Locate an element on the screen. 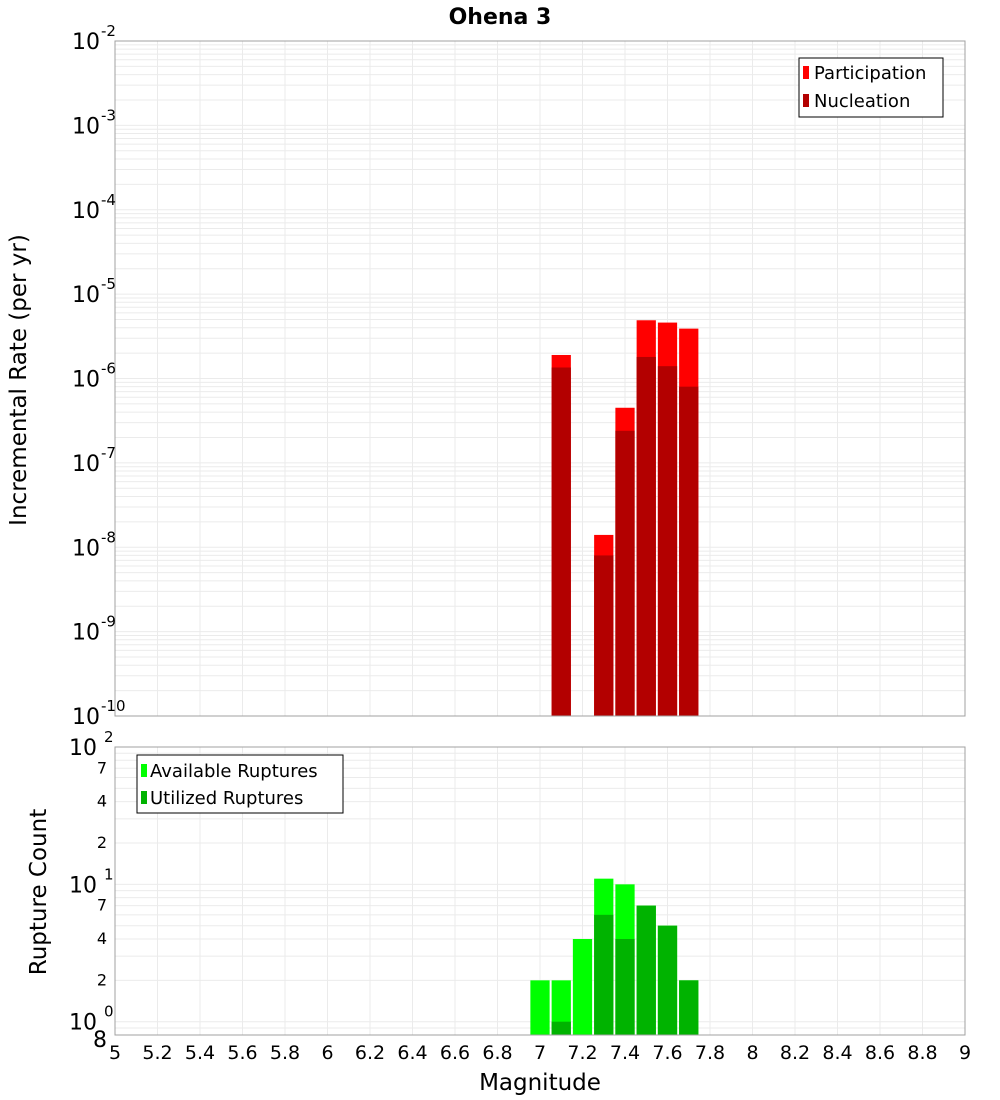 This screenshot has height=1100, width=1000. rate-panel-legend: Participation Nucleation is located at coordinates (871, 87).